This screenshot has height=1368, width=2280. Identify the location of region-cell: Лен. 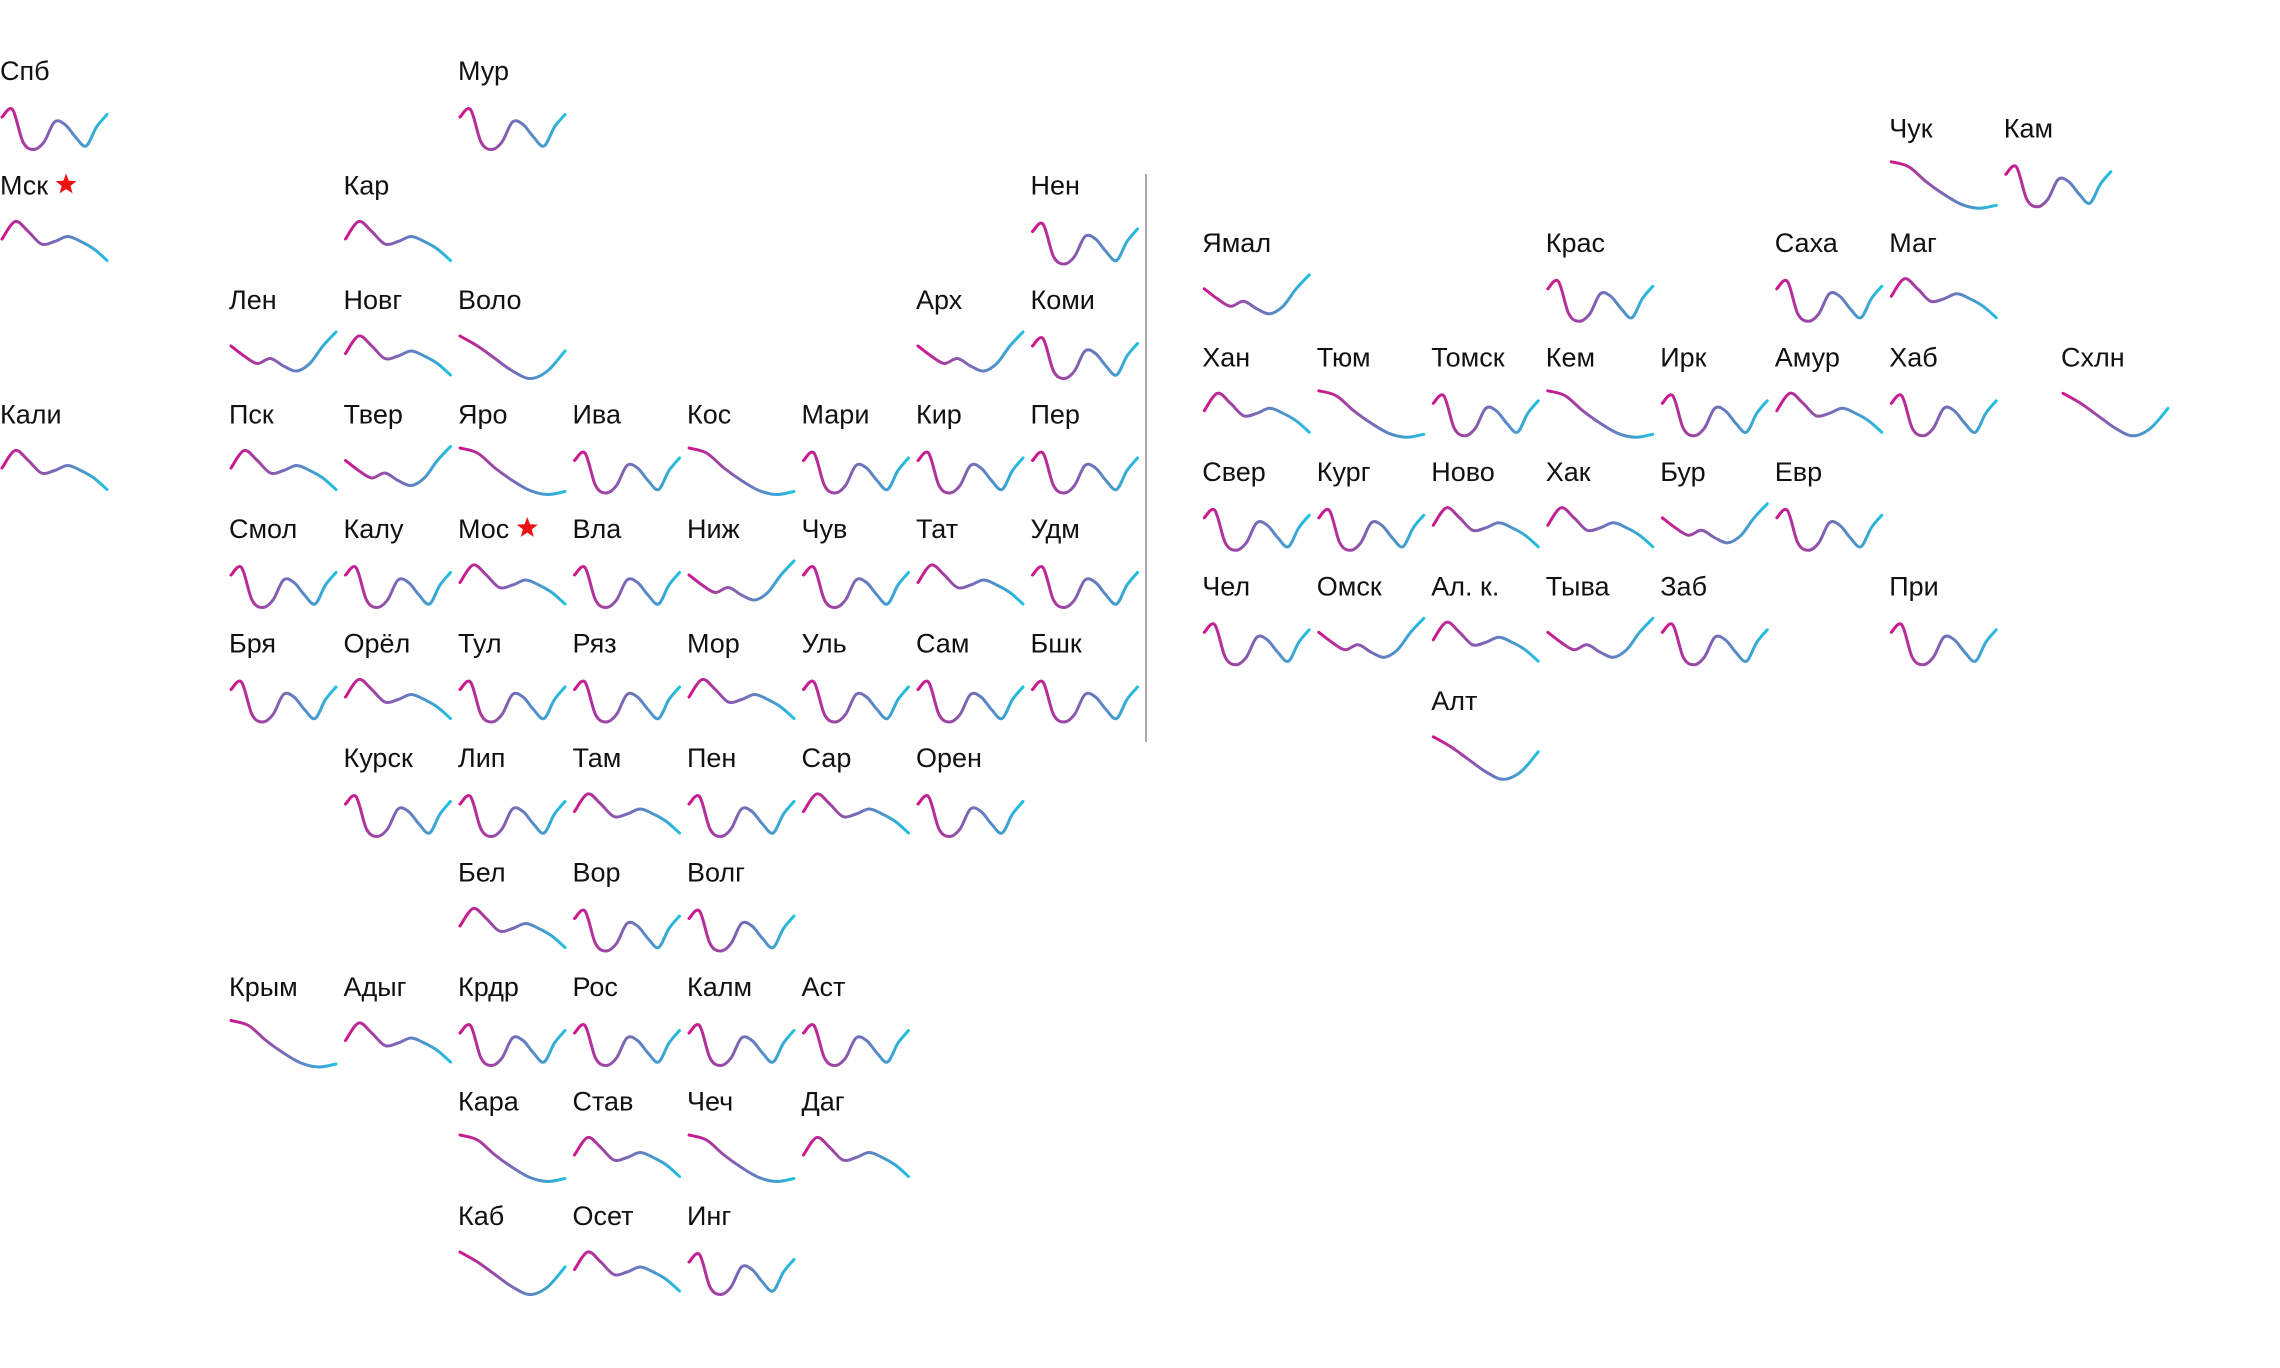
(283, 329).